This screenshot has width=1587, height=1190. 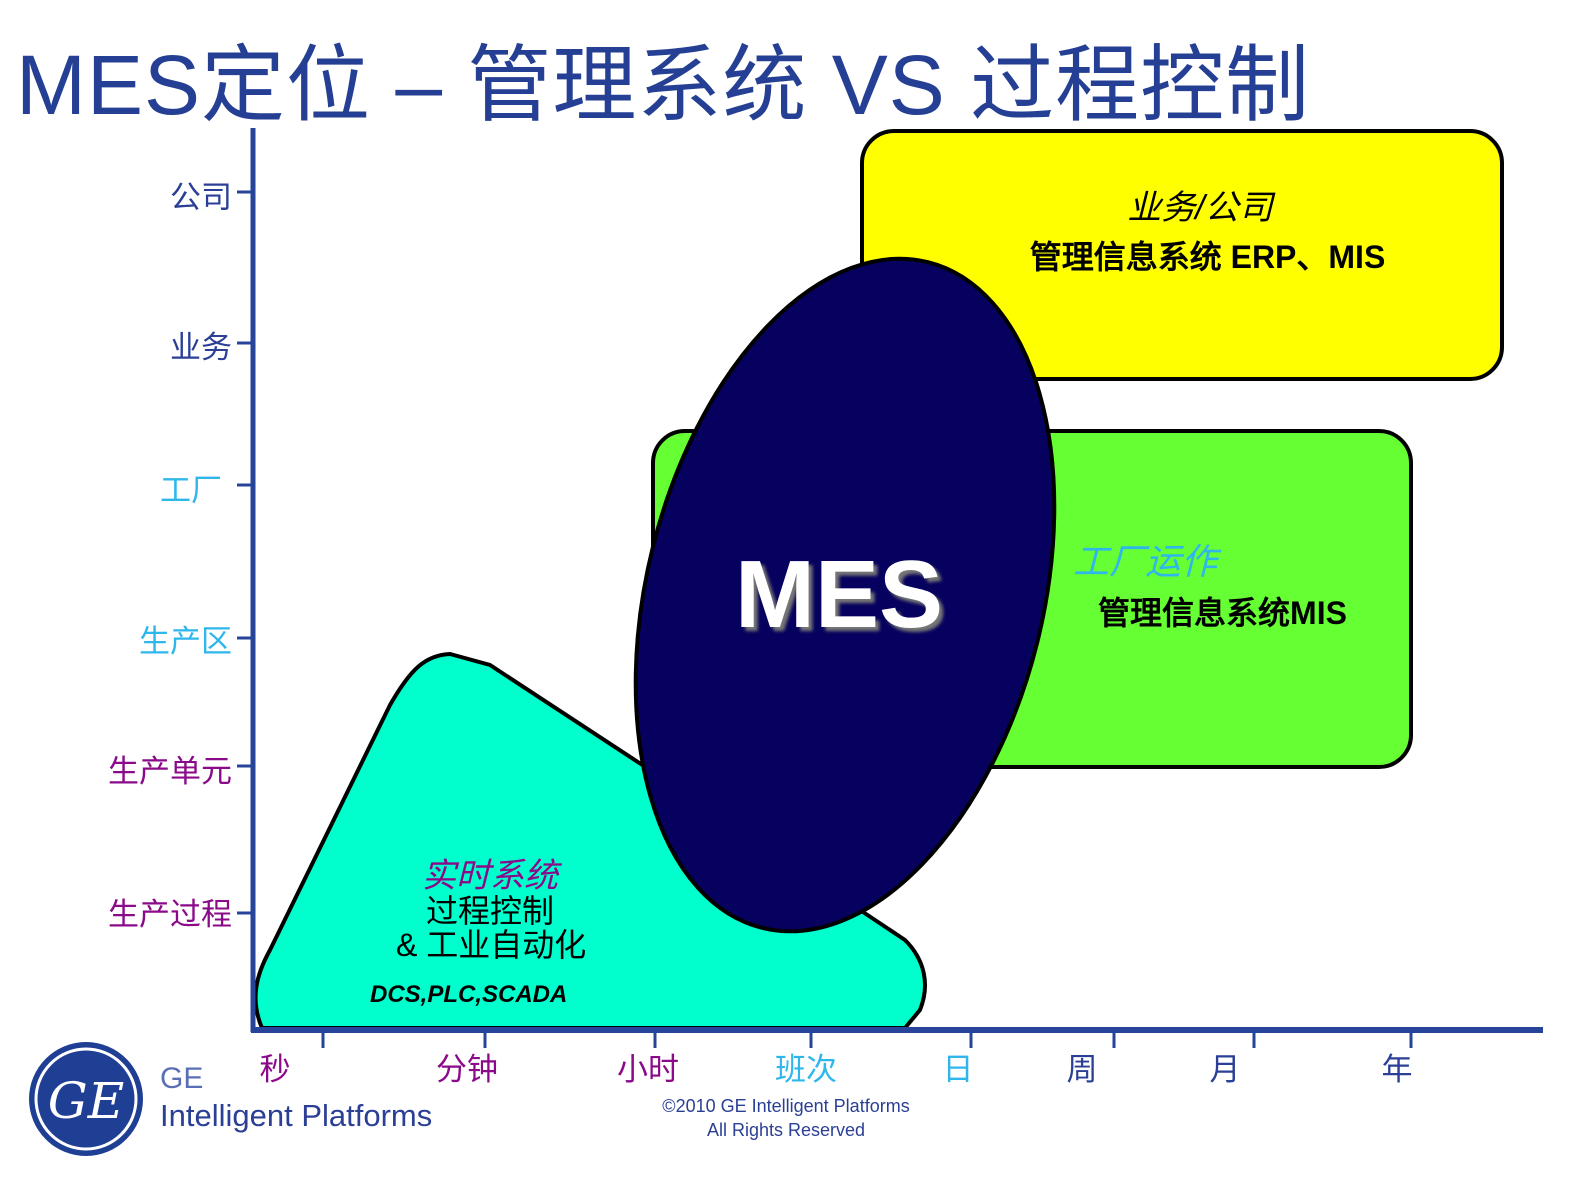 What do you see at coordinates (275, 1070) in the screenshot?
I see `x-label-second: 秒` at bounding box center [275, 1070].